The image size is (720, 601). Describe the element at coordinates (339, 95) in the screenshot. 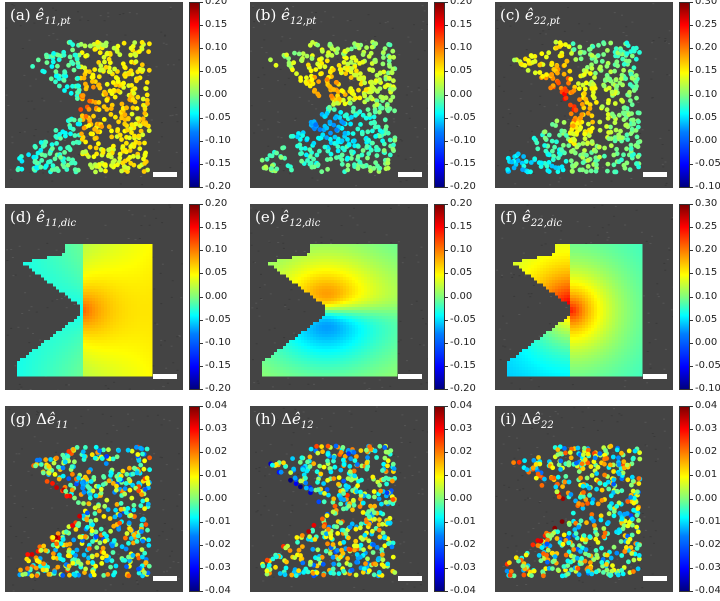

I see `panel-b-plot` at that location.